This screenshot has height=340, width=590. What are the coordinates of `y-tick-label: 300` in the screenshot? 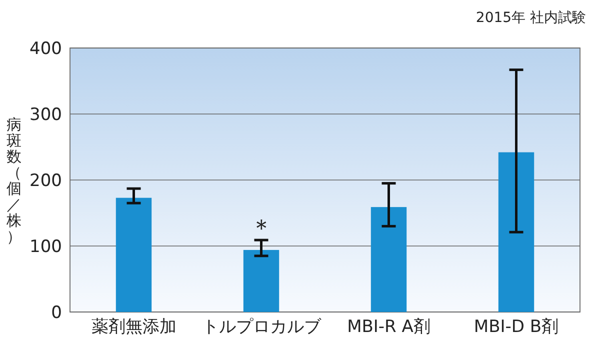 It's located at (46, 114).